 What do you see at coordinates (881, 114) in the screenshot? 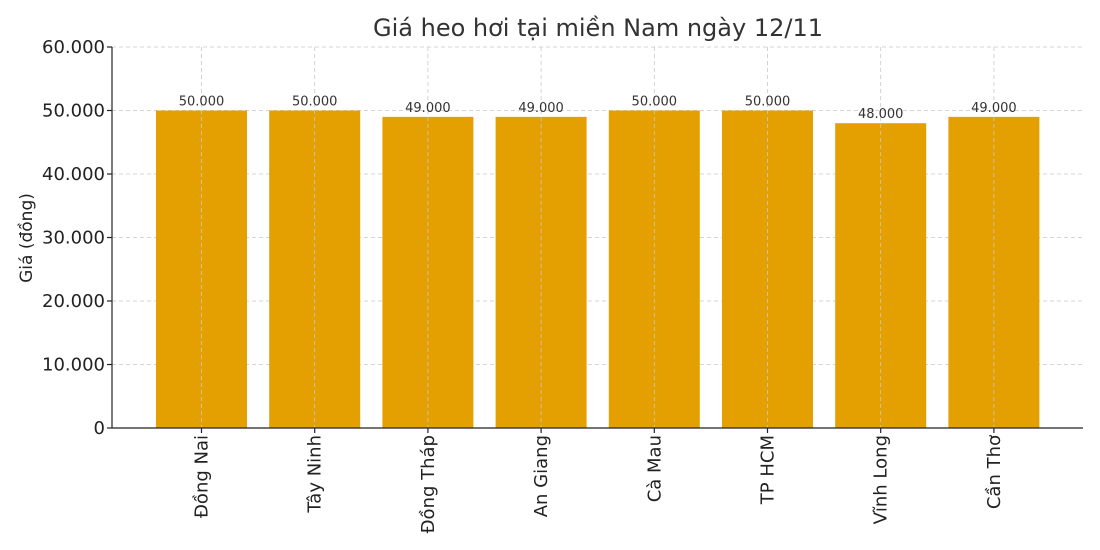
I see `bar-value-label: 48.000` at bounding box center [881, 114].